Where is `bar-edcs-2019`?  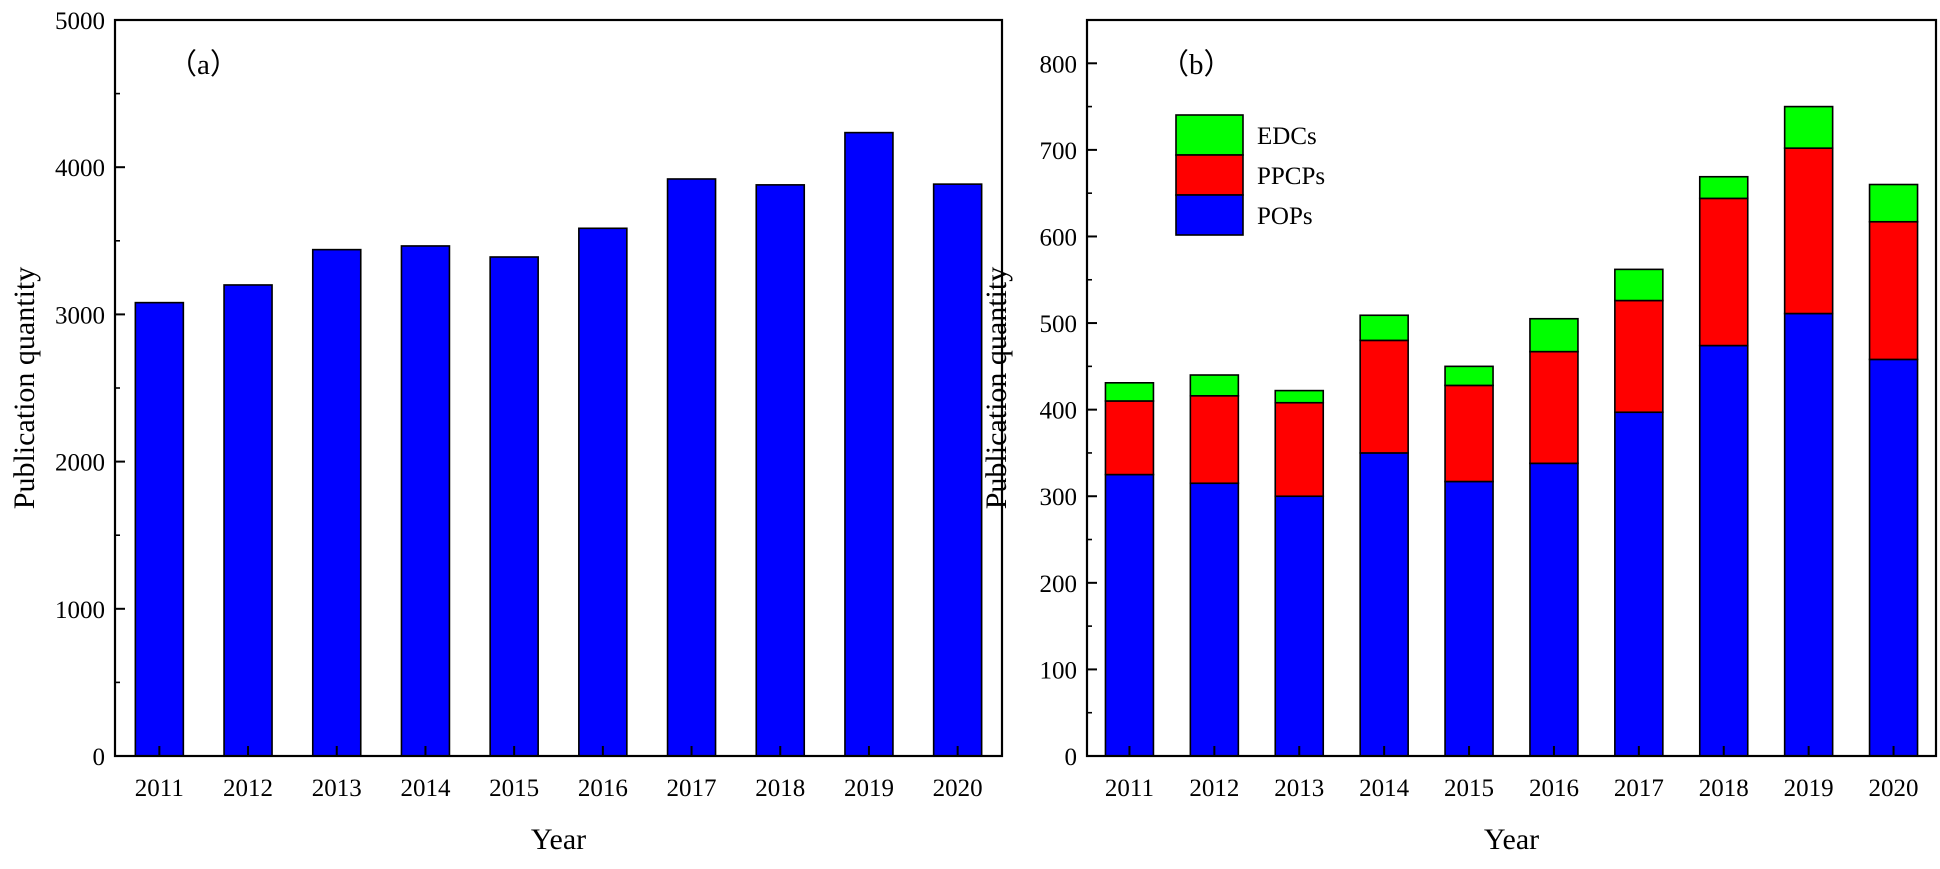 bar-edcs-2019 is located at coordinates (1808, 127).